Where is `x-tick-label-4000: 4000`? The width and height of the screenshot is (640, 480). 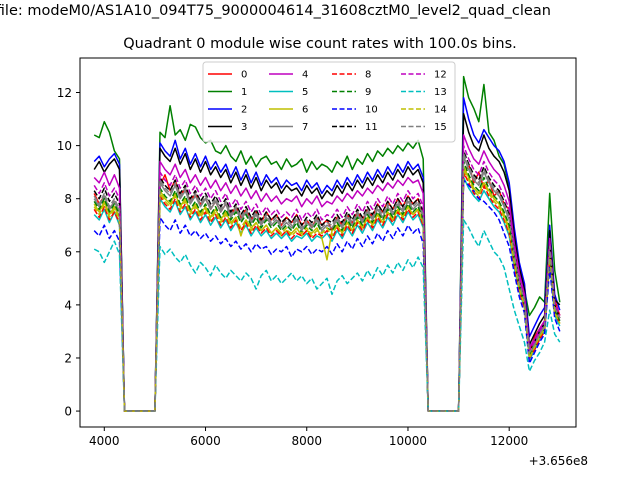 x-tick-label-4000: 4000 is located at coordinates (104, 441).